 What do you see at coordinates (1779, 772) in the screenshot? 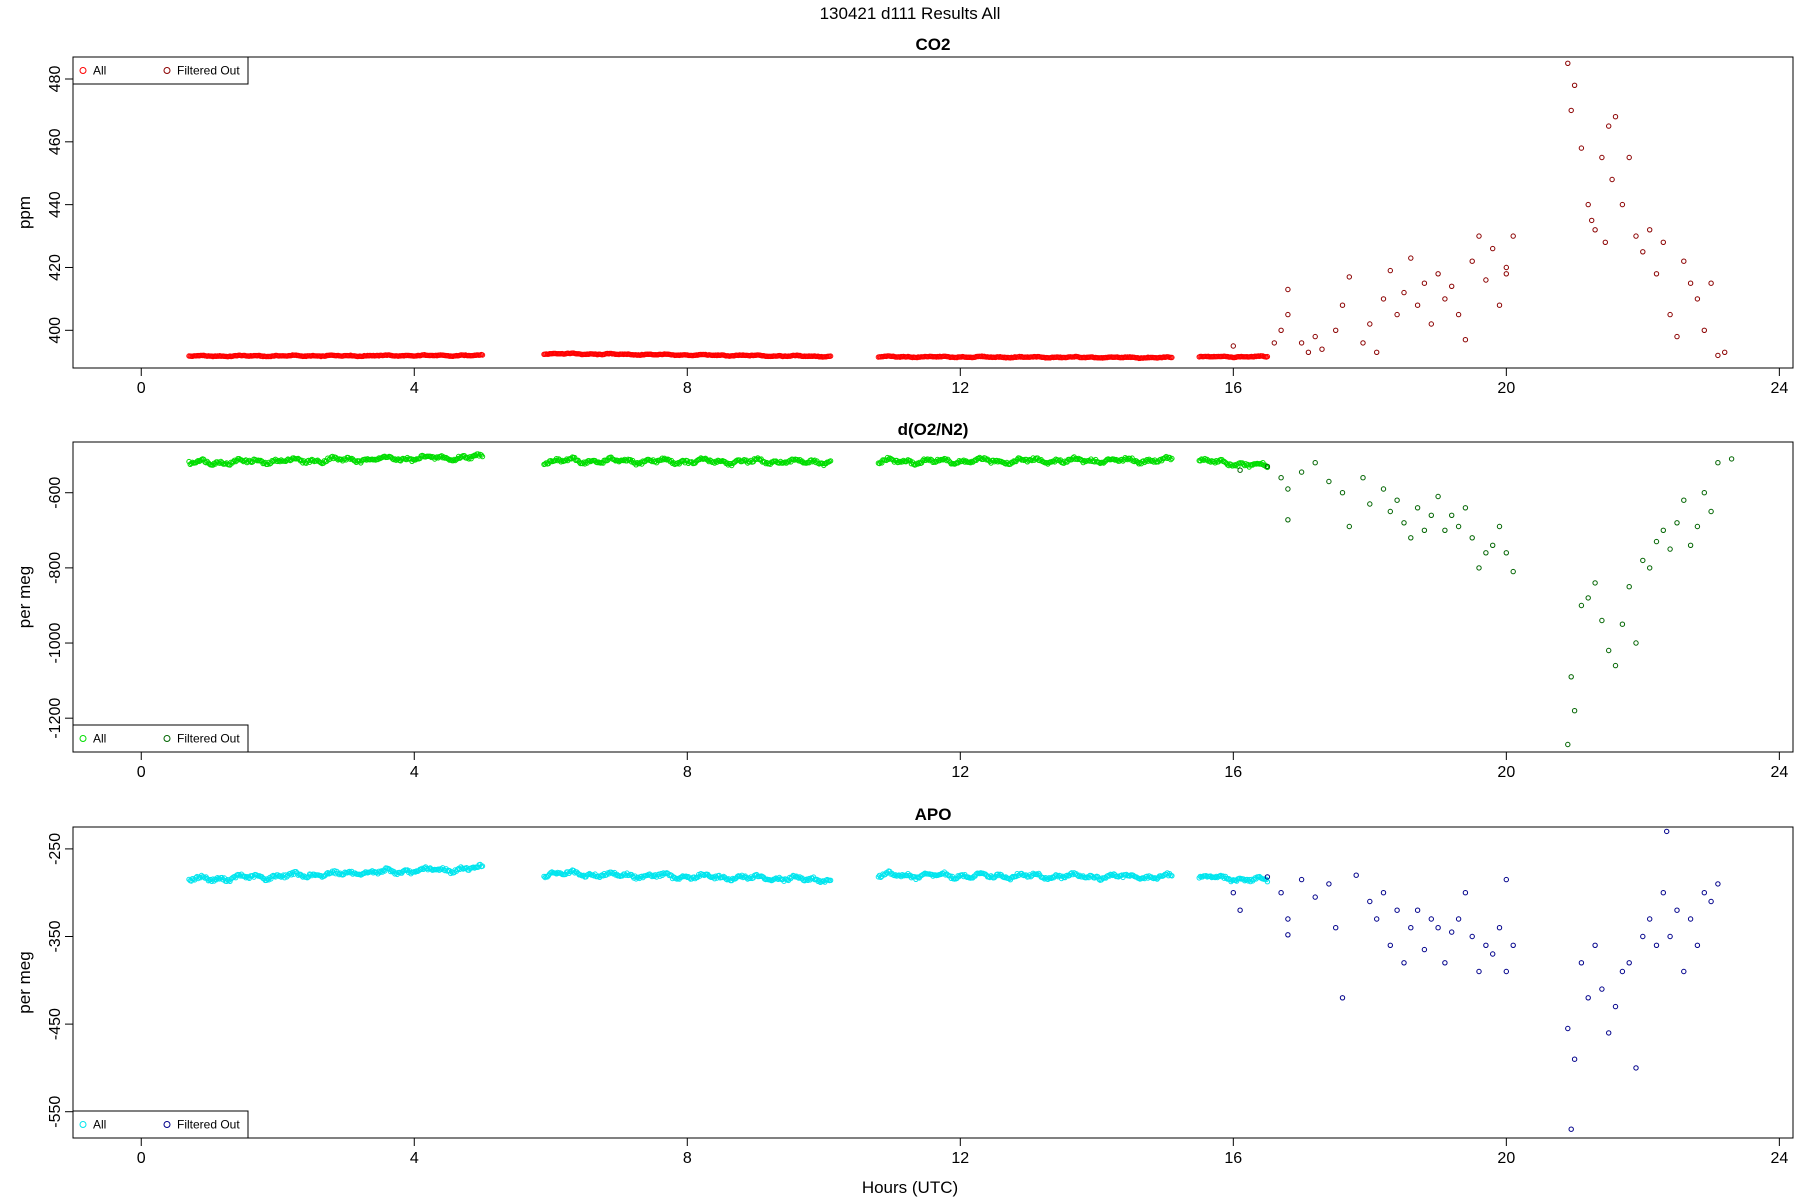
I see `x-tick-label: 24` at bounding box center [1779, 772].